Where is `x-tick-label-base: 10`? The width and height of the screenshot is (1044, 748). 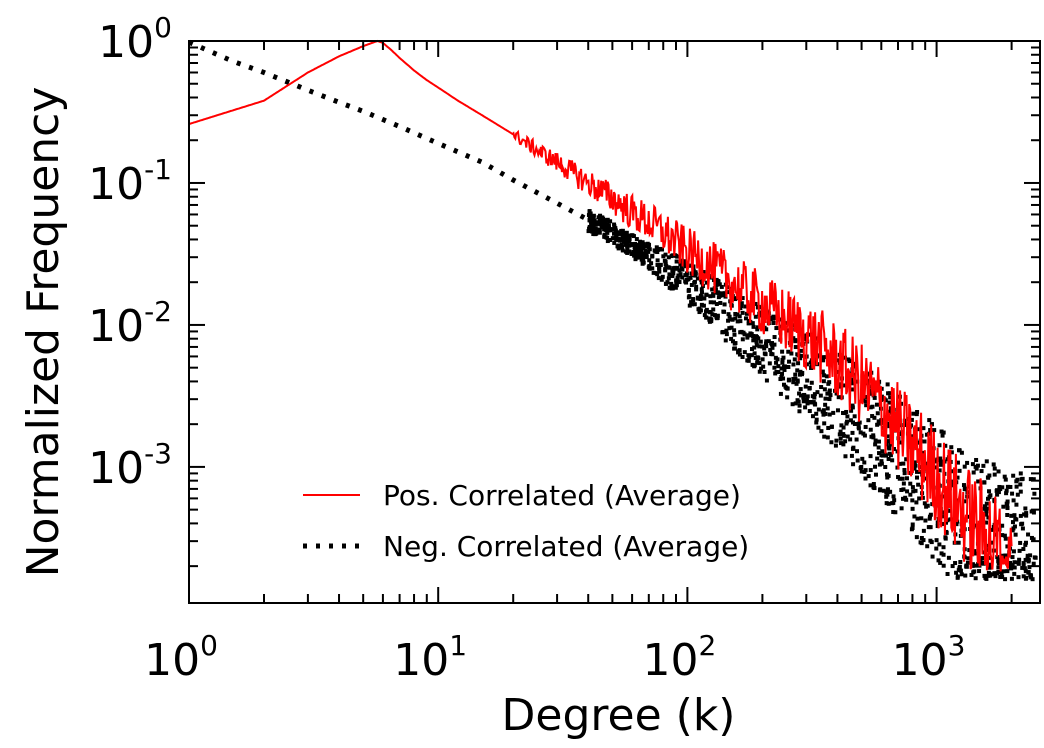
x-tick-label-base: 10 is located at coordinates (920, 660).